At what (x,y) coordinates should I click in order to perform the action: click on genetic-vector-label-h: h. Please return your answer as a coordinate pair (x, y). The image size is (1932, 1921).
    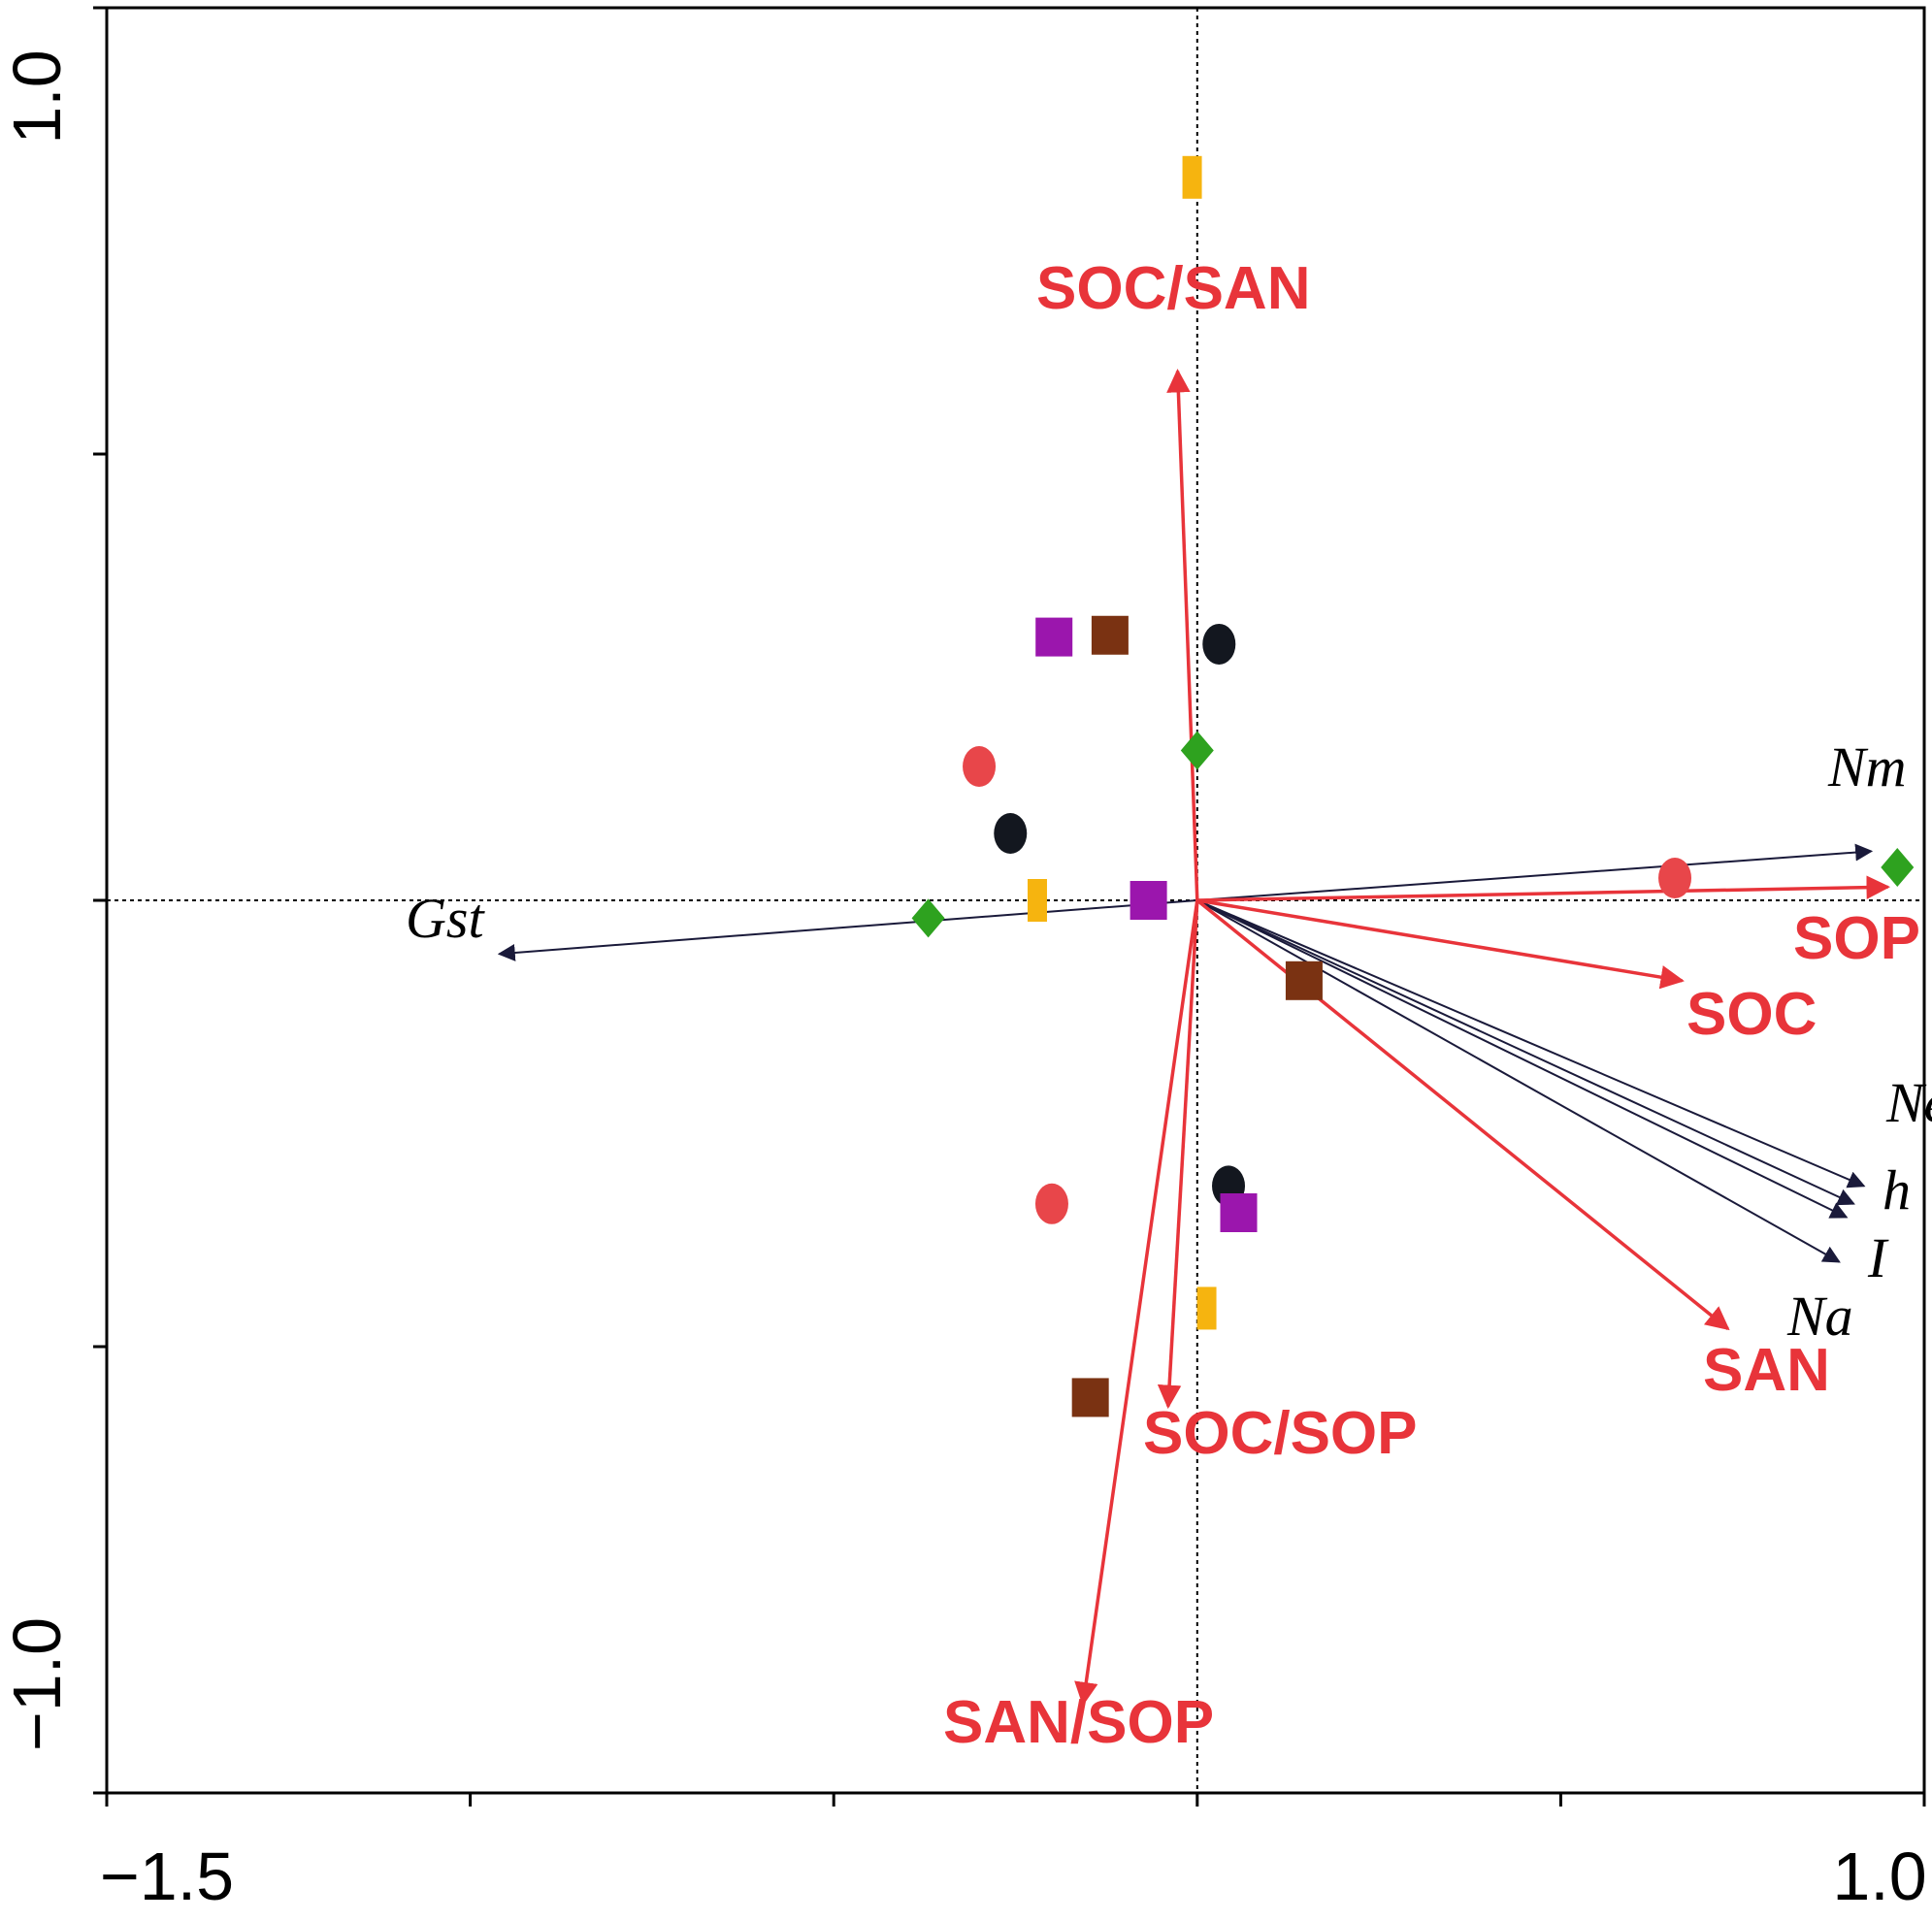
    Looking at the image, I should click on (1897, 1189).